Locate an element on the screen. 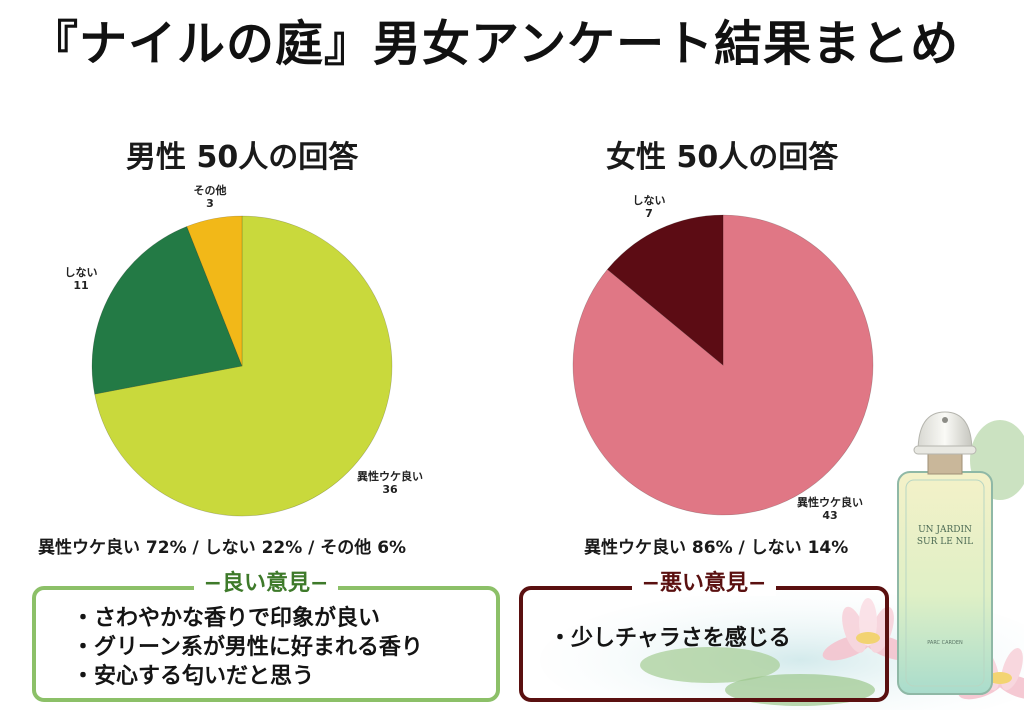 This screenshot has width=1024, height=710. bad-opinions-heading: −悪い意見− is located at coordinates (704, 584).